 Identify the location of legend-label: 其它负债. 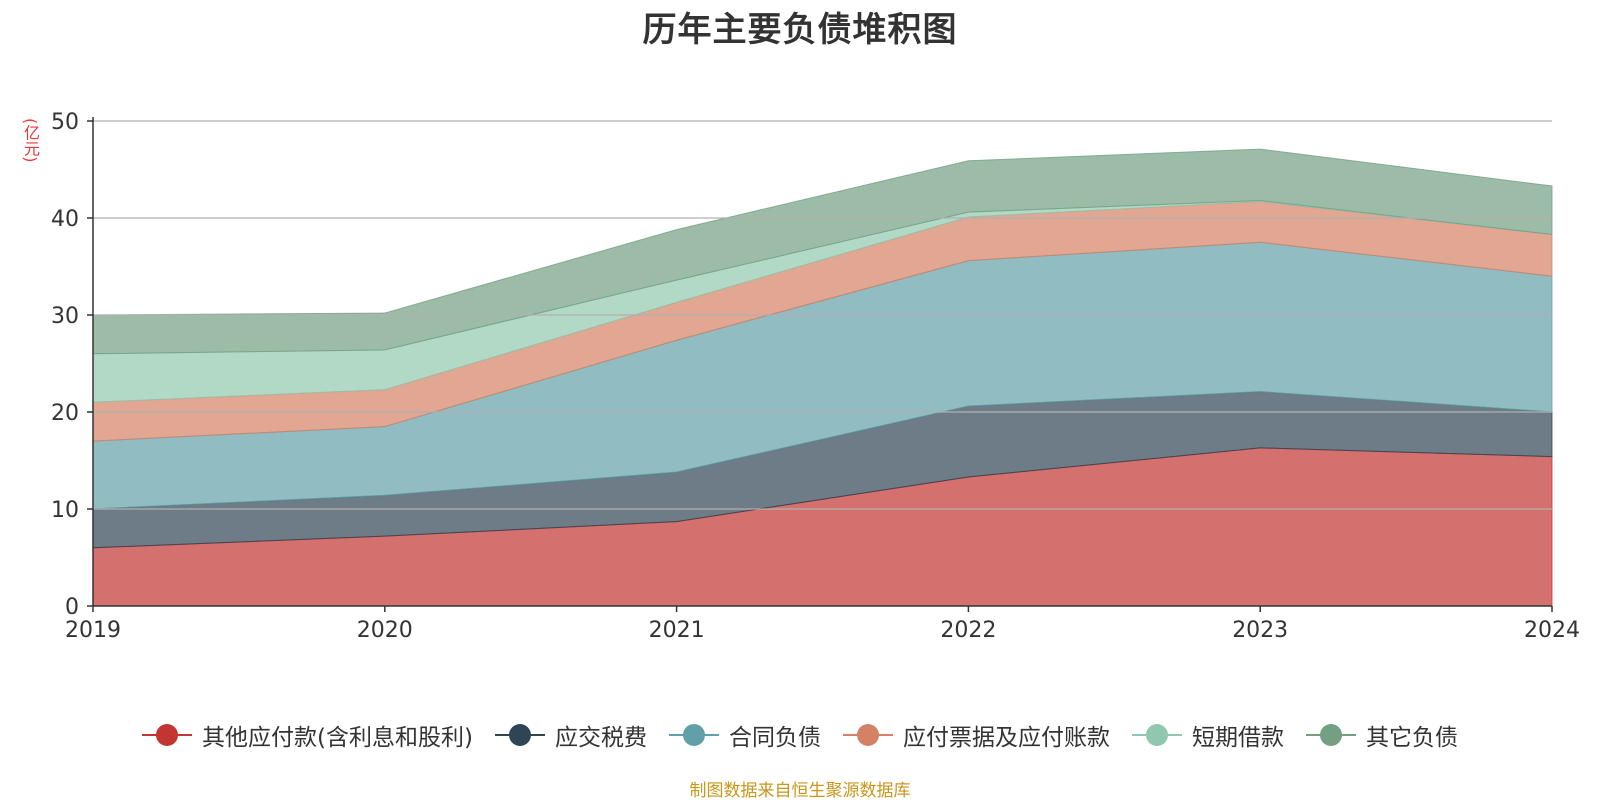
(1411, 738).